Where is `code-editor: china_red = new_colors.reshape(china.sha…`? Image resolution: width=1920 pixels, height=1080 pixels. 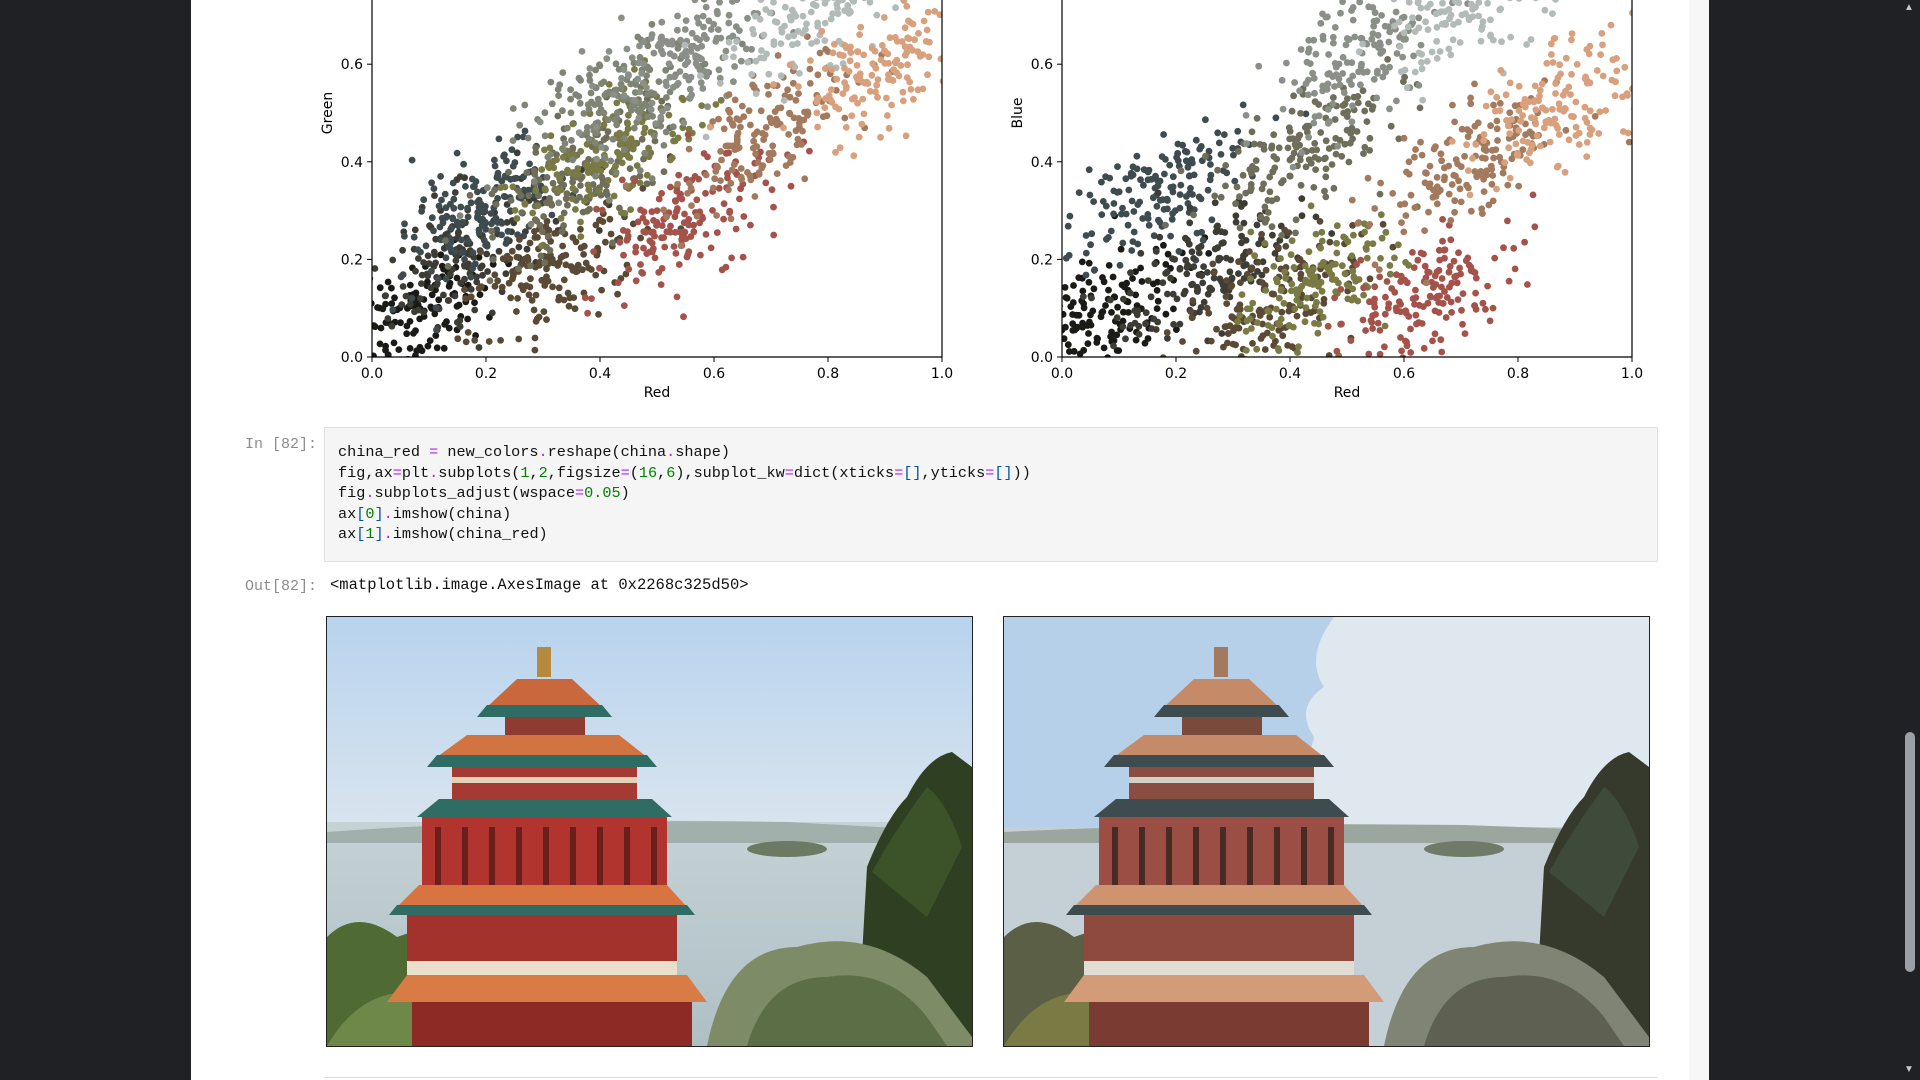 code-editor: china_red = new_colors.reshape(china.sha… is located at coordinates (684, 493).